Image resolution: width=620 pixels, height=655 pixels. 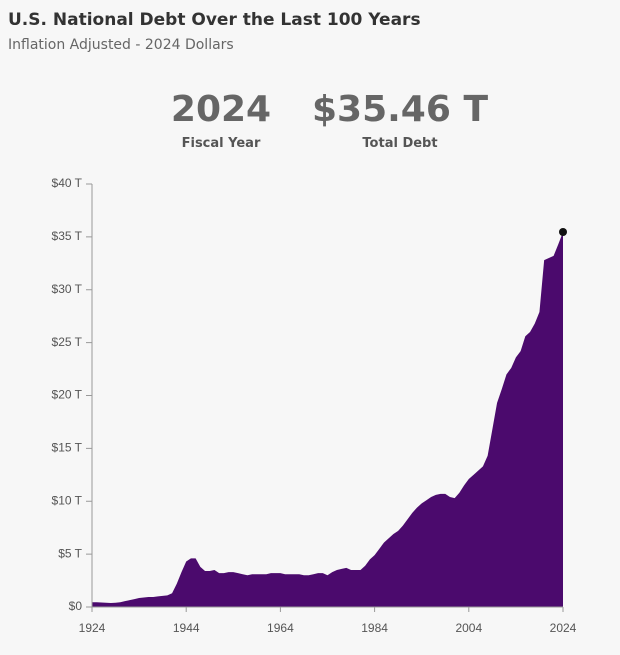 I want to click on y-tick-label: $0, so click(x=76, y=606).